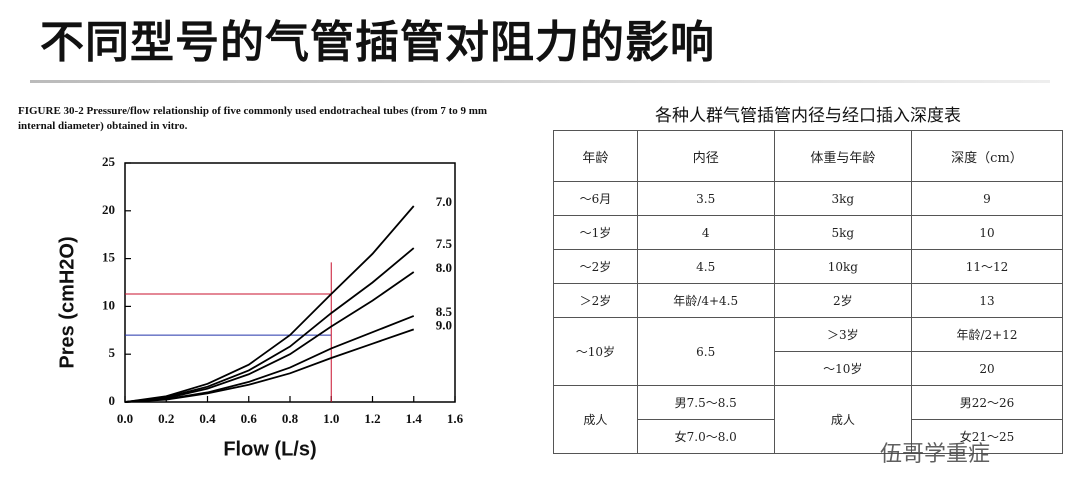 Image resolution: width=1080 pixels, height=496 pixels. Describe the element at coordinates (372, 418) in the screenshot. I see `x-tick-label: 1.2` at that location.